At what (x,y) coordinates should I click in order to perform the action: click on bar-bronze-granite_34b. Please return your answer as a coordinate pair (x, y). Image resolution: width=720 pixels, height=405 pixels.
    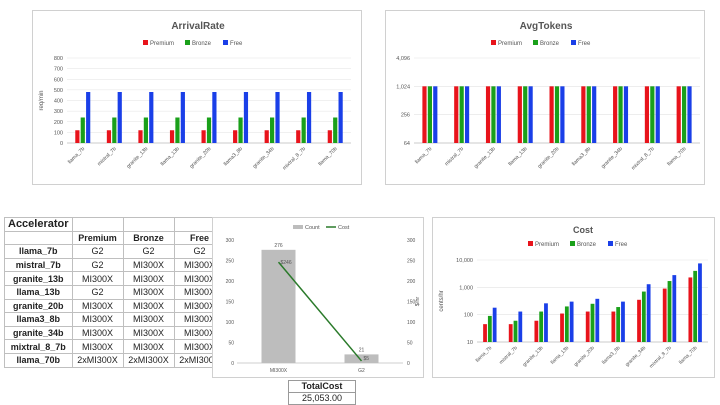
    Looking at the image, I should click on (643, 316).